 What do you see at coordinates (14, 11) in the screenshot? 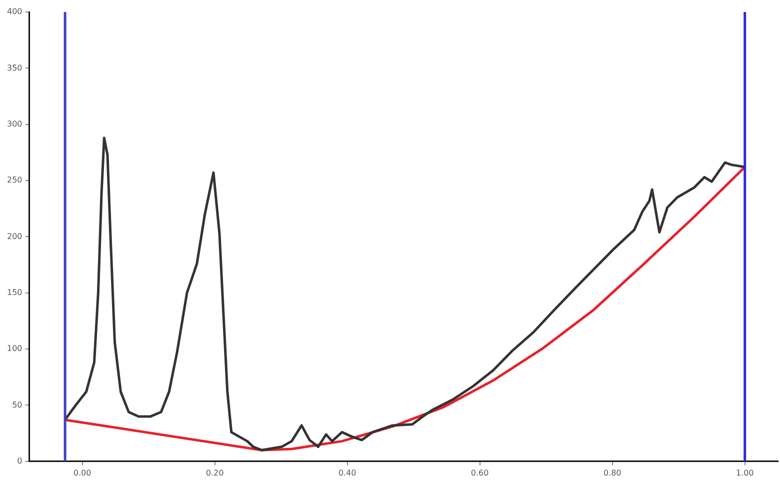
I see `y-tick-label: 400` at bounding box center [14, 11].